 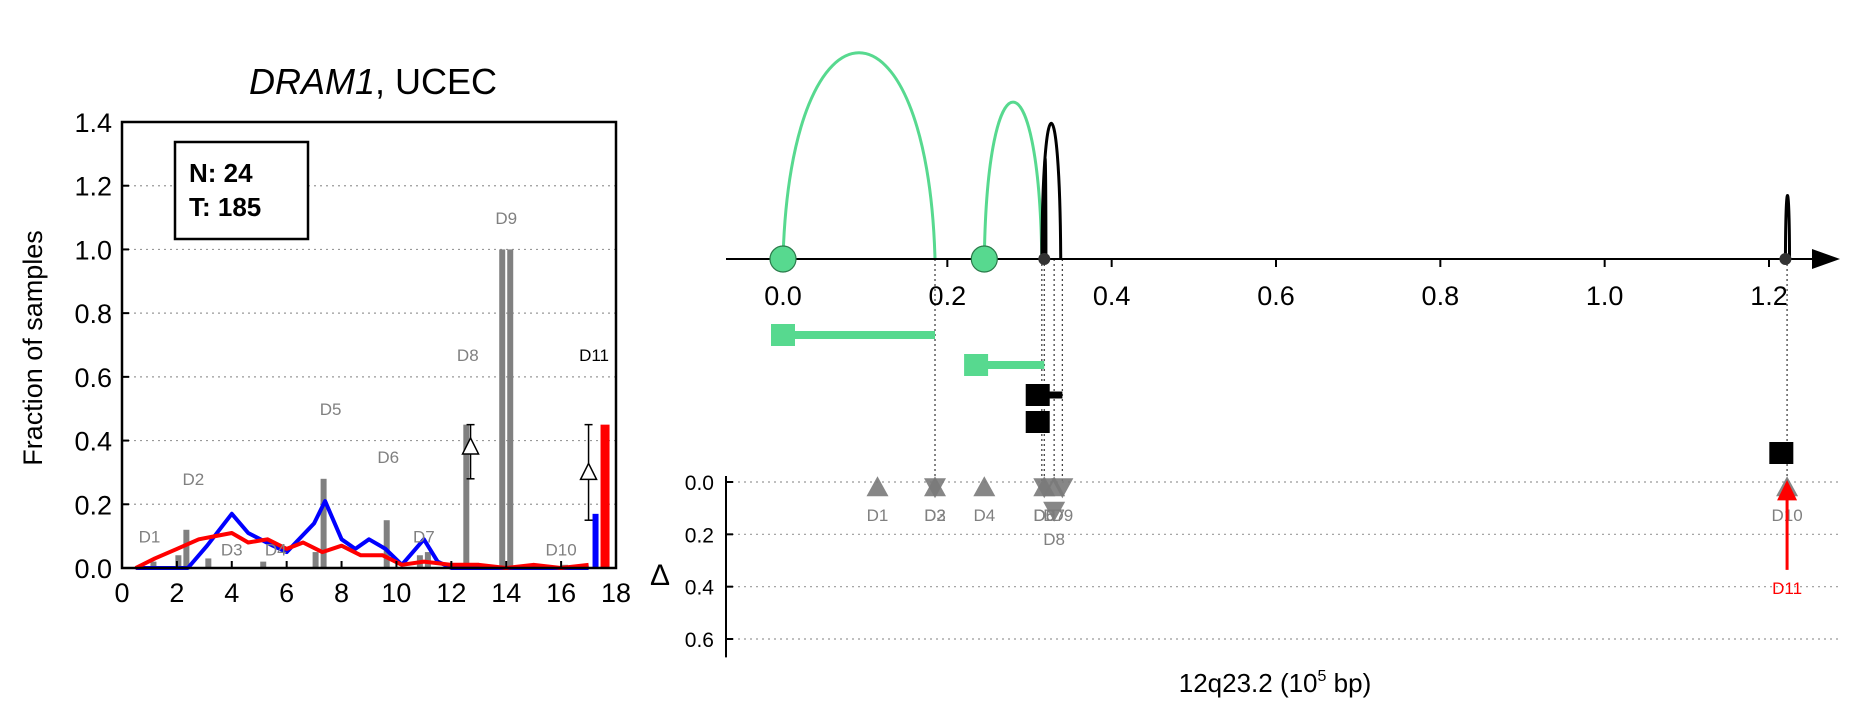 What do you see at coordinates (468, 355) in the screenshot?
I see `bar-label: D8` at bounding box center [468, 355].